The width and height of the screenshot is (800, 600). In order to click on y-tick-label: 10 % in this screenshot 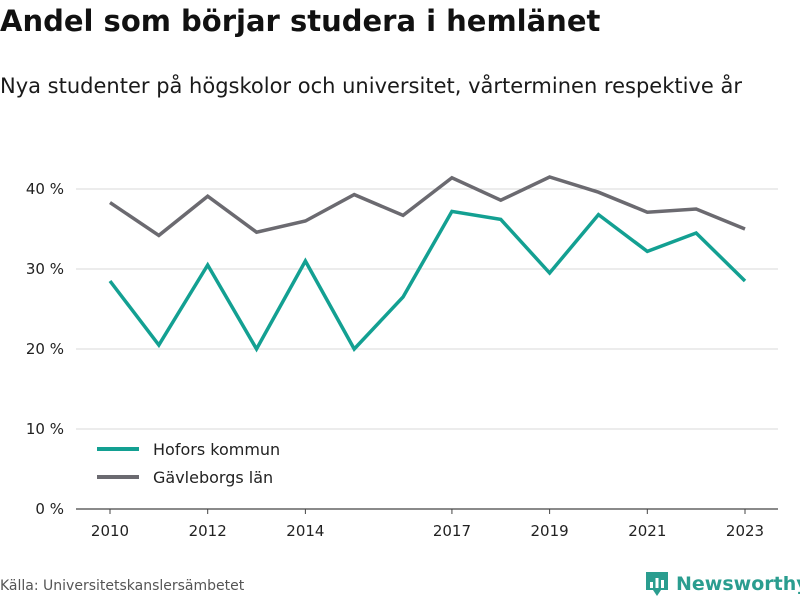, I will do `click(45, 429)`.